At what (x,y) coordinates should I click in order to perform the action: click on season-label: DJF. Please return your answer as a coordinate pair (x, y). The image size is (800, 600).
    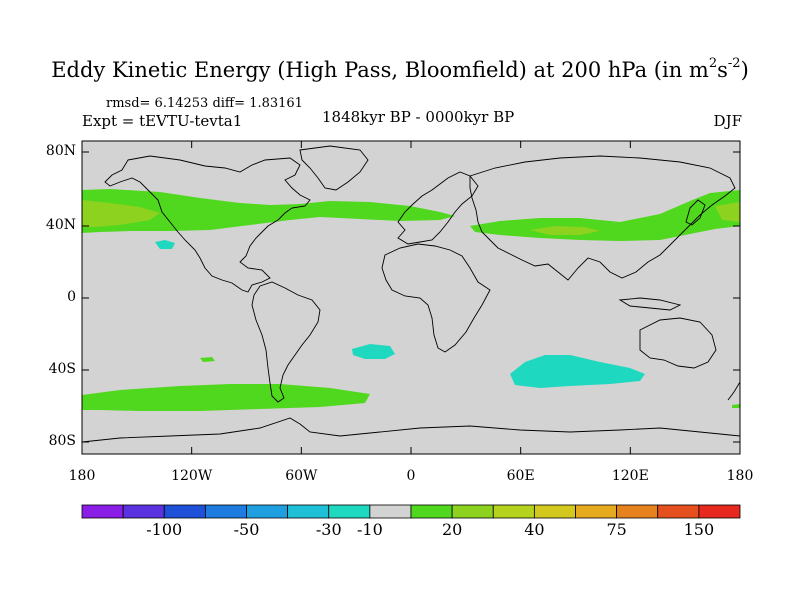
    Looking at the image, I should click on (727, 121).